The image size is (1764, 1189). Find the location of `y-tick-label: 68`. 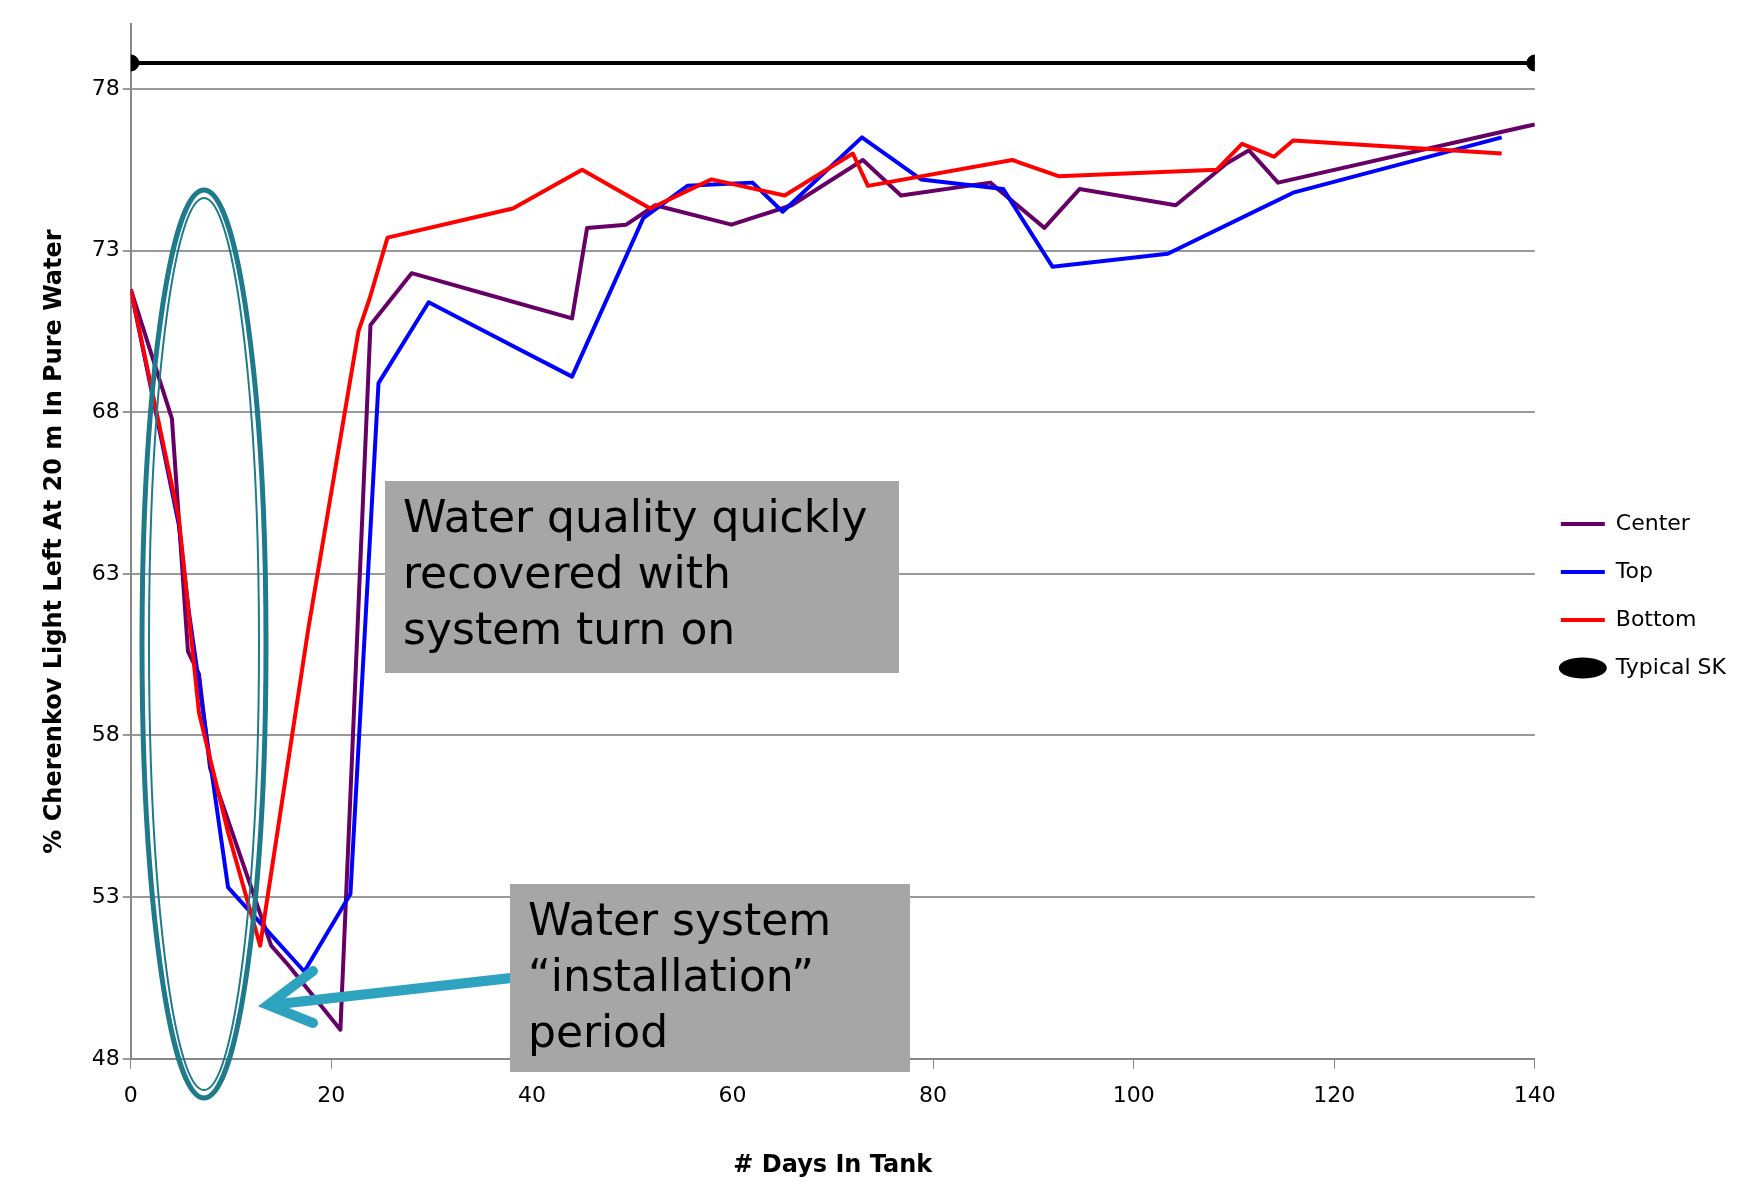

y-tick-label: 68 is located at coordinates (105, 410).